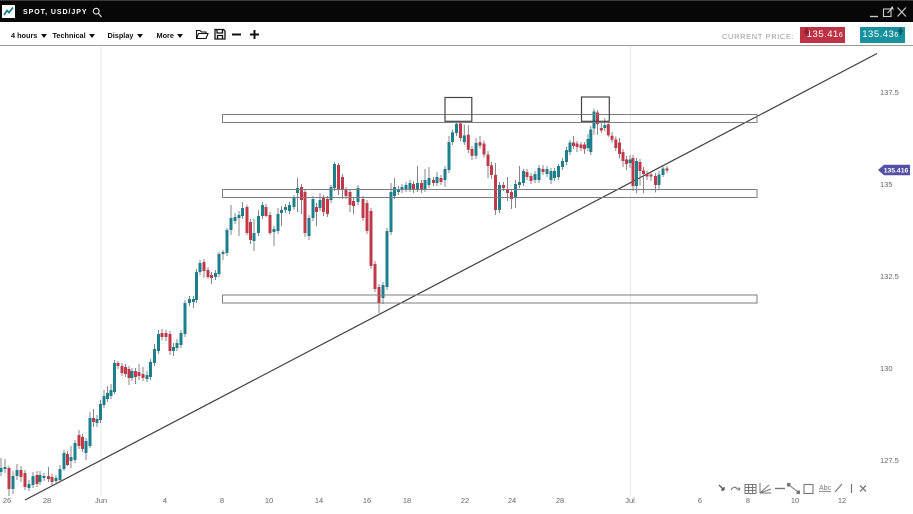 The image size is (913, 514). I want to click on svg-text: Jul, so click(630, 500).